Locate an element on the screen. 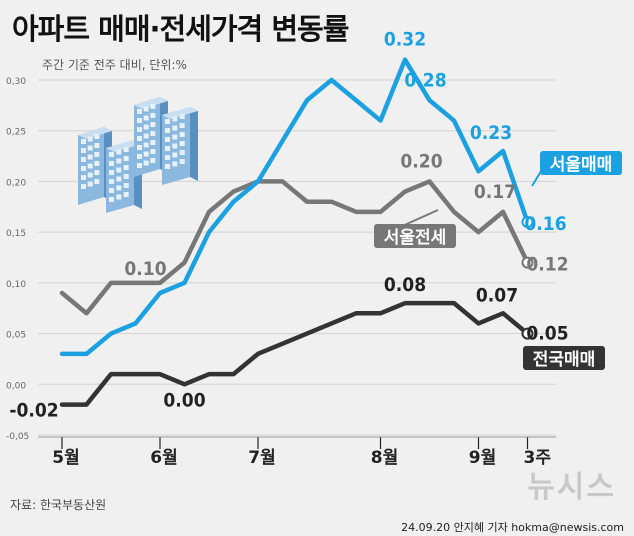 This screenshot has width=634, height=536. legend-tag-label: 서울매매 is located at coordinates (581, 165).